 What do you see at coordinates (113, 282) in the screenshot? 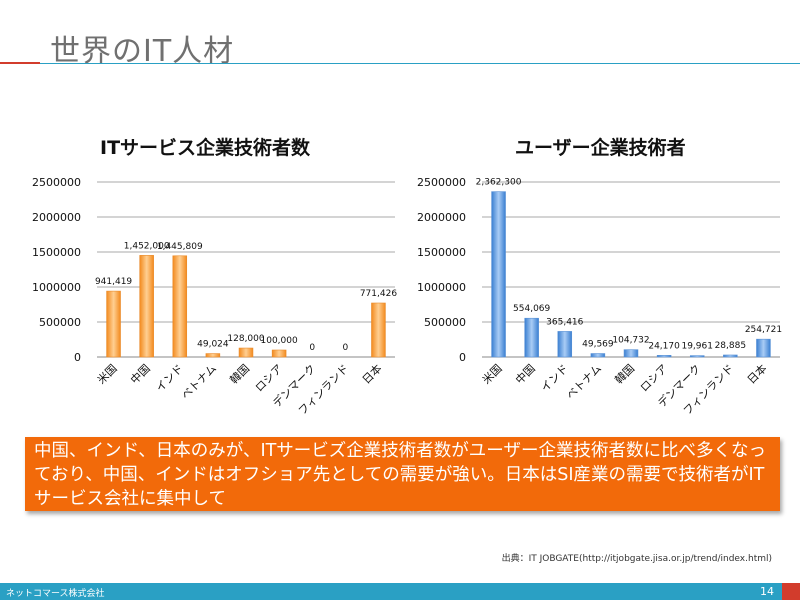
I see `data-label: 941,419` at bounding box center [113, 282].